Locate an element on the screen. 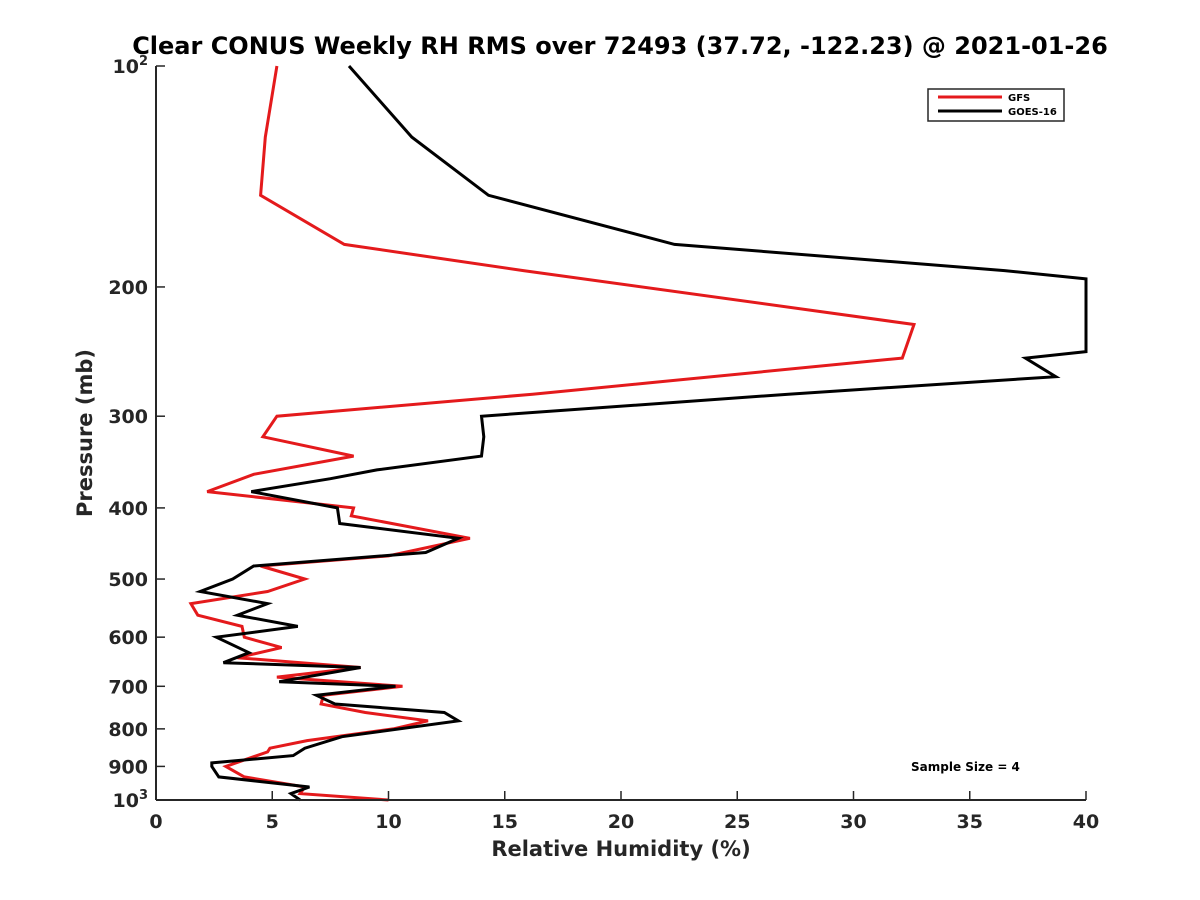 This screenshot has height=900, width=1200. x-axis-label: Relative Humidity (%) is located at coordinates (620, 849).